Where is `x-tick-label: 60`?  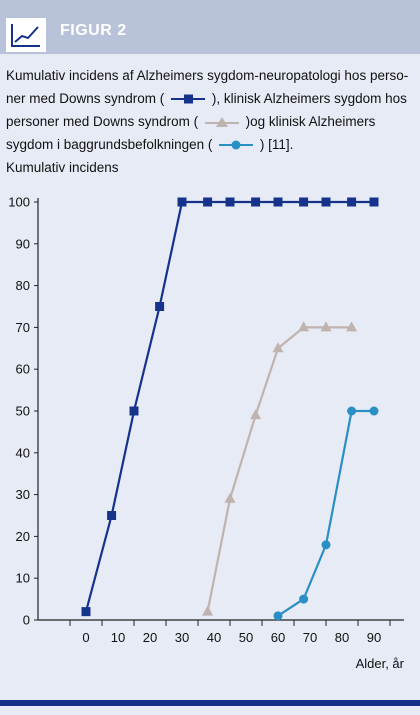
x-tick-label: 60 is located at coordinates (278, 637).